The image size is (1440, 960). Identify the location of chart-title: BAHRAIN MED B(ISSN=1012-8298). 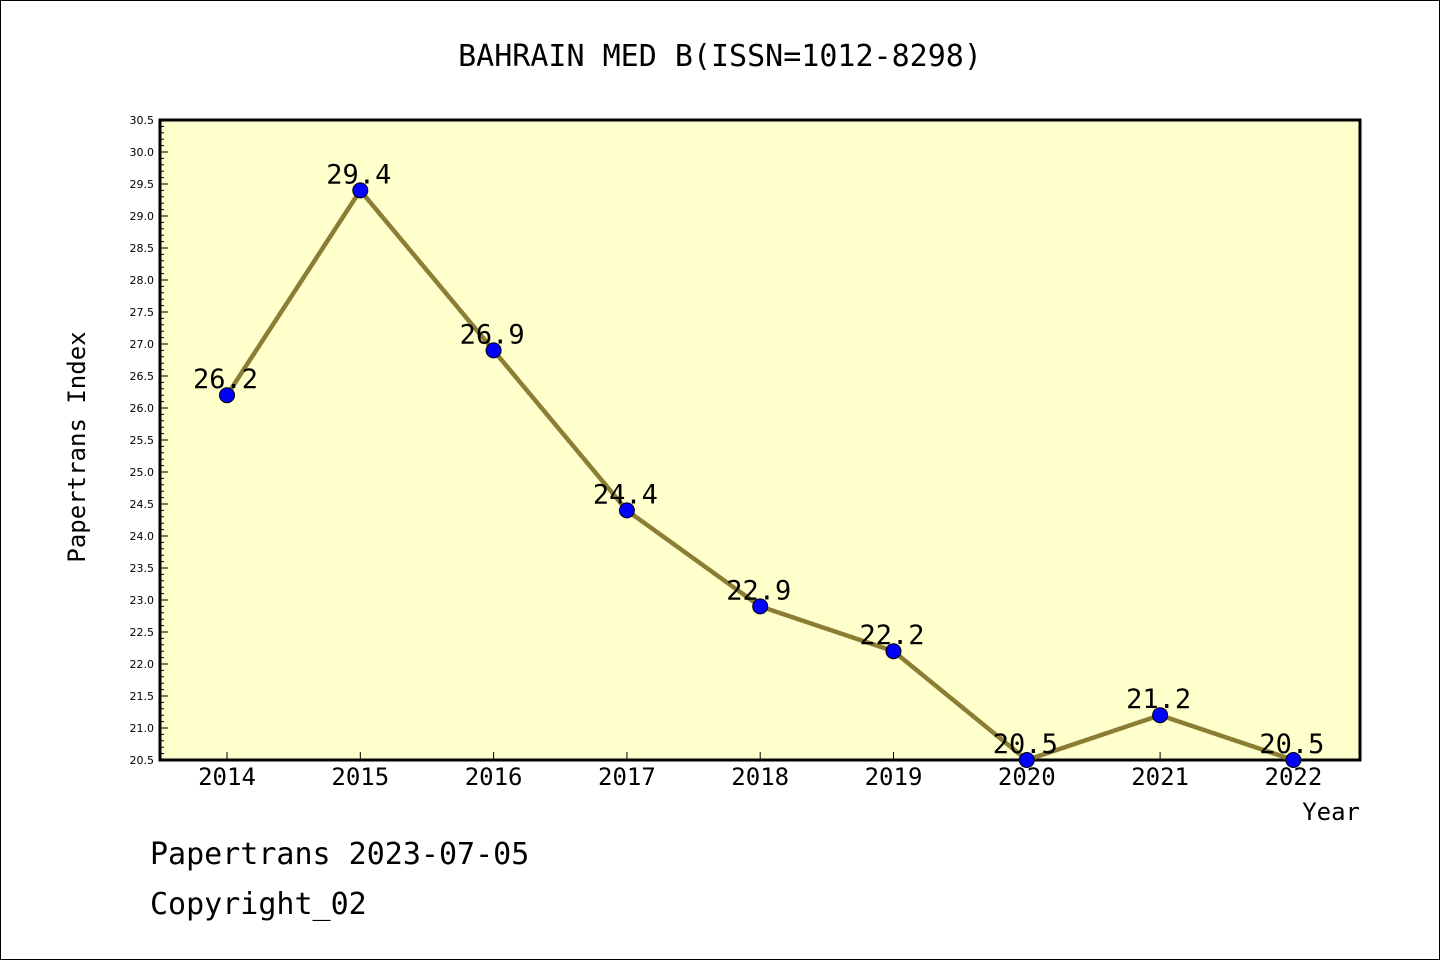
(720, 56).